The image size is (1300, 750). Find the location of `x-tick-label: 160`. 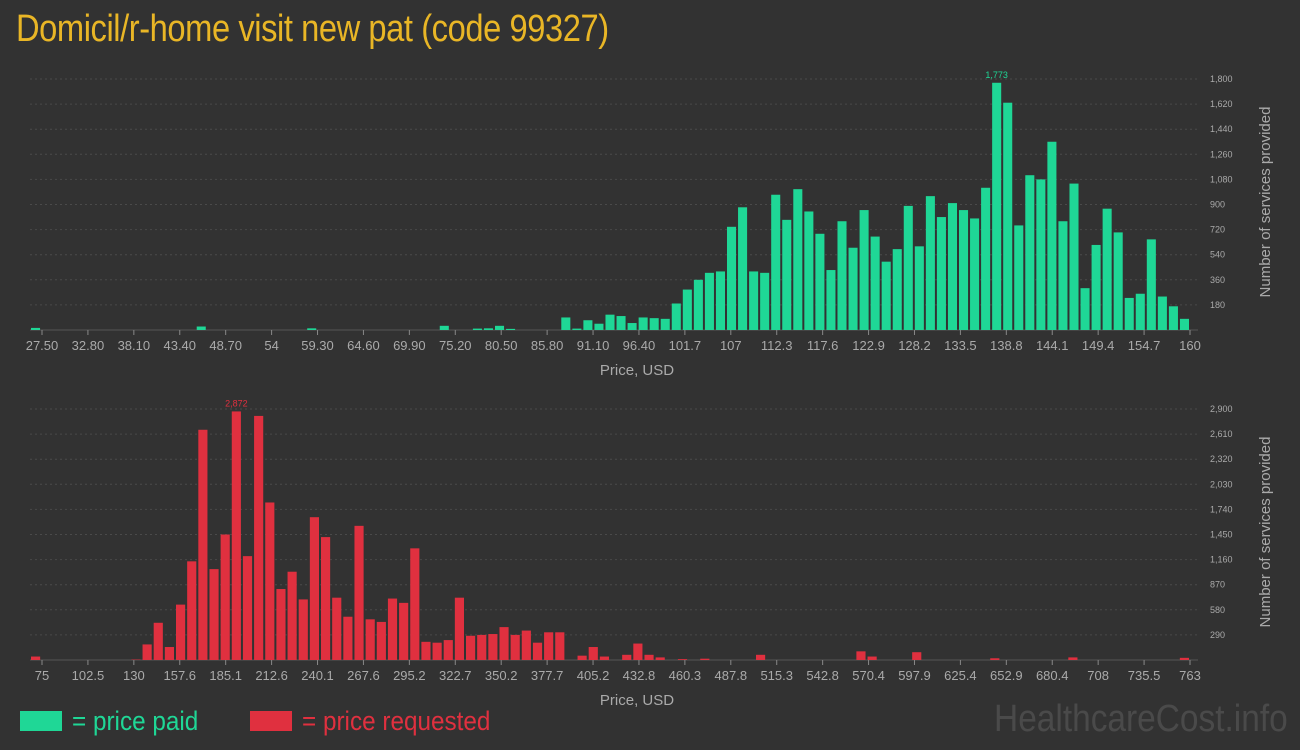

x-tick-label: 160 is located at coordinates (1190, 345).